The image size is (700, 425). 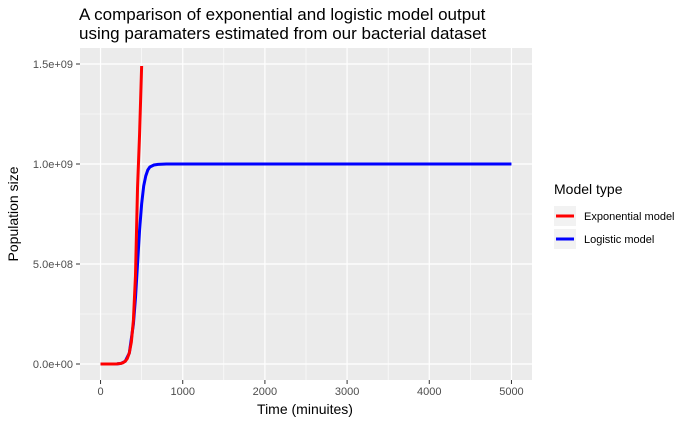 I want to click on y-tick-label: 1.5e+09, so click(x=53, y=65).